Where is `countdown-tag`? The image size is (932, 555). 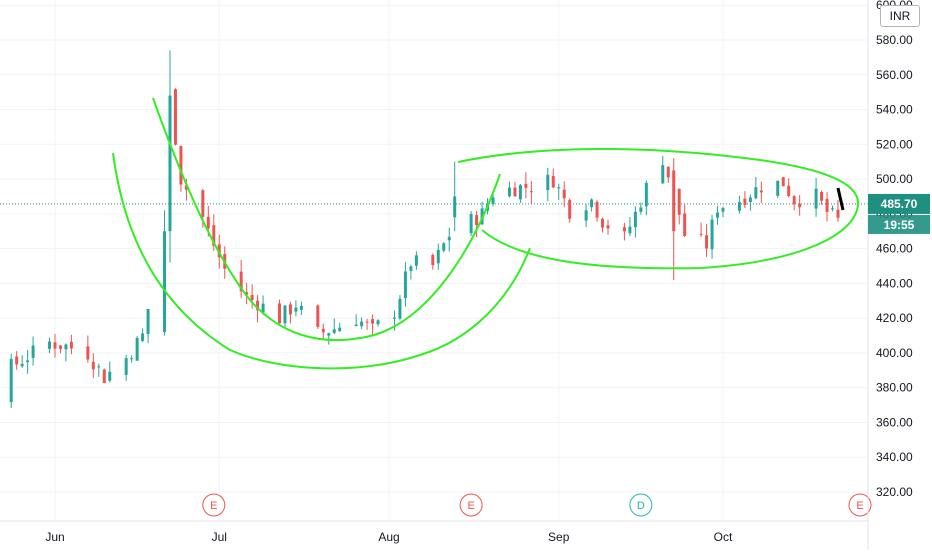 countdown-tag is located at coordinates (899, 224).